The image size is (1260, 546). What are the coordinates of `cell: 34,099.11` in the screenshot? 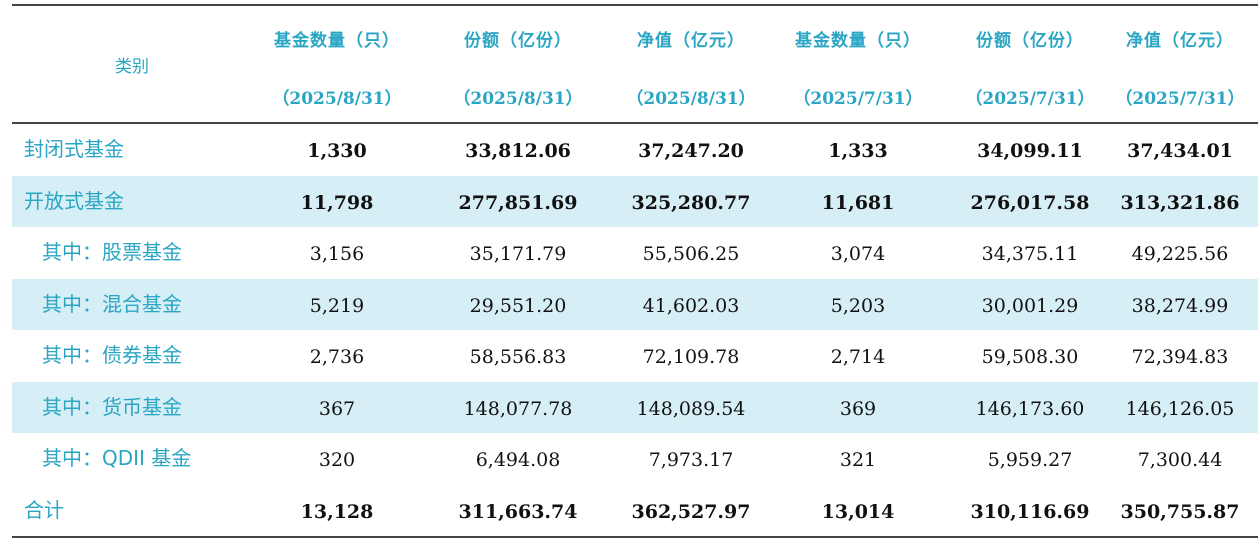 It's located at (1030, 151).